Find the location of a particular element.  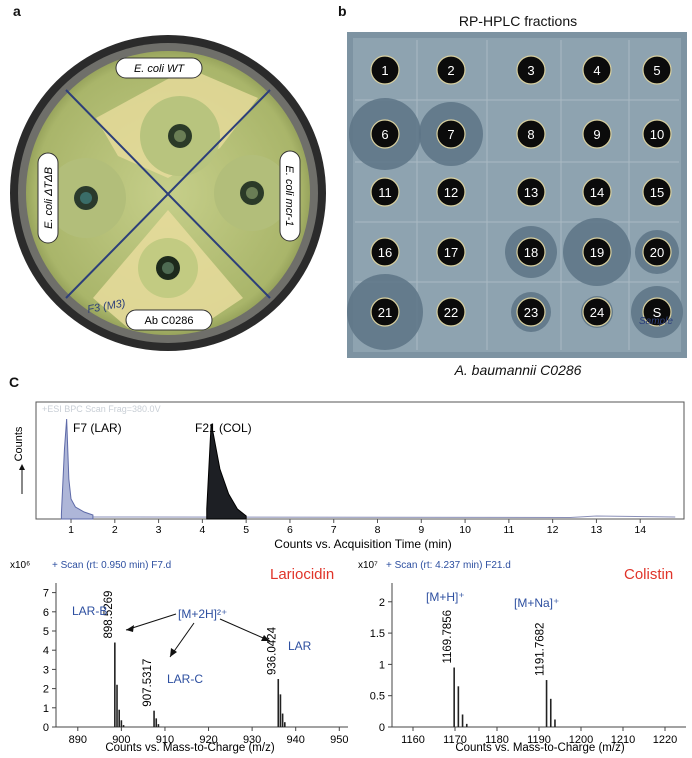

chrom-baseline is located at coordinates (384, 517).